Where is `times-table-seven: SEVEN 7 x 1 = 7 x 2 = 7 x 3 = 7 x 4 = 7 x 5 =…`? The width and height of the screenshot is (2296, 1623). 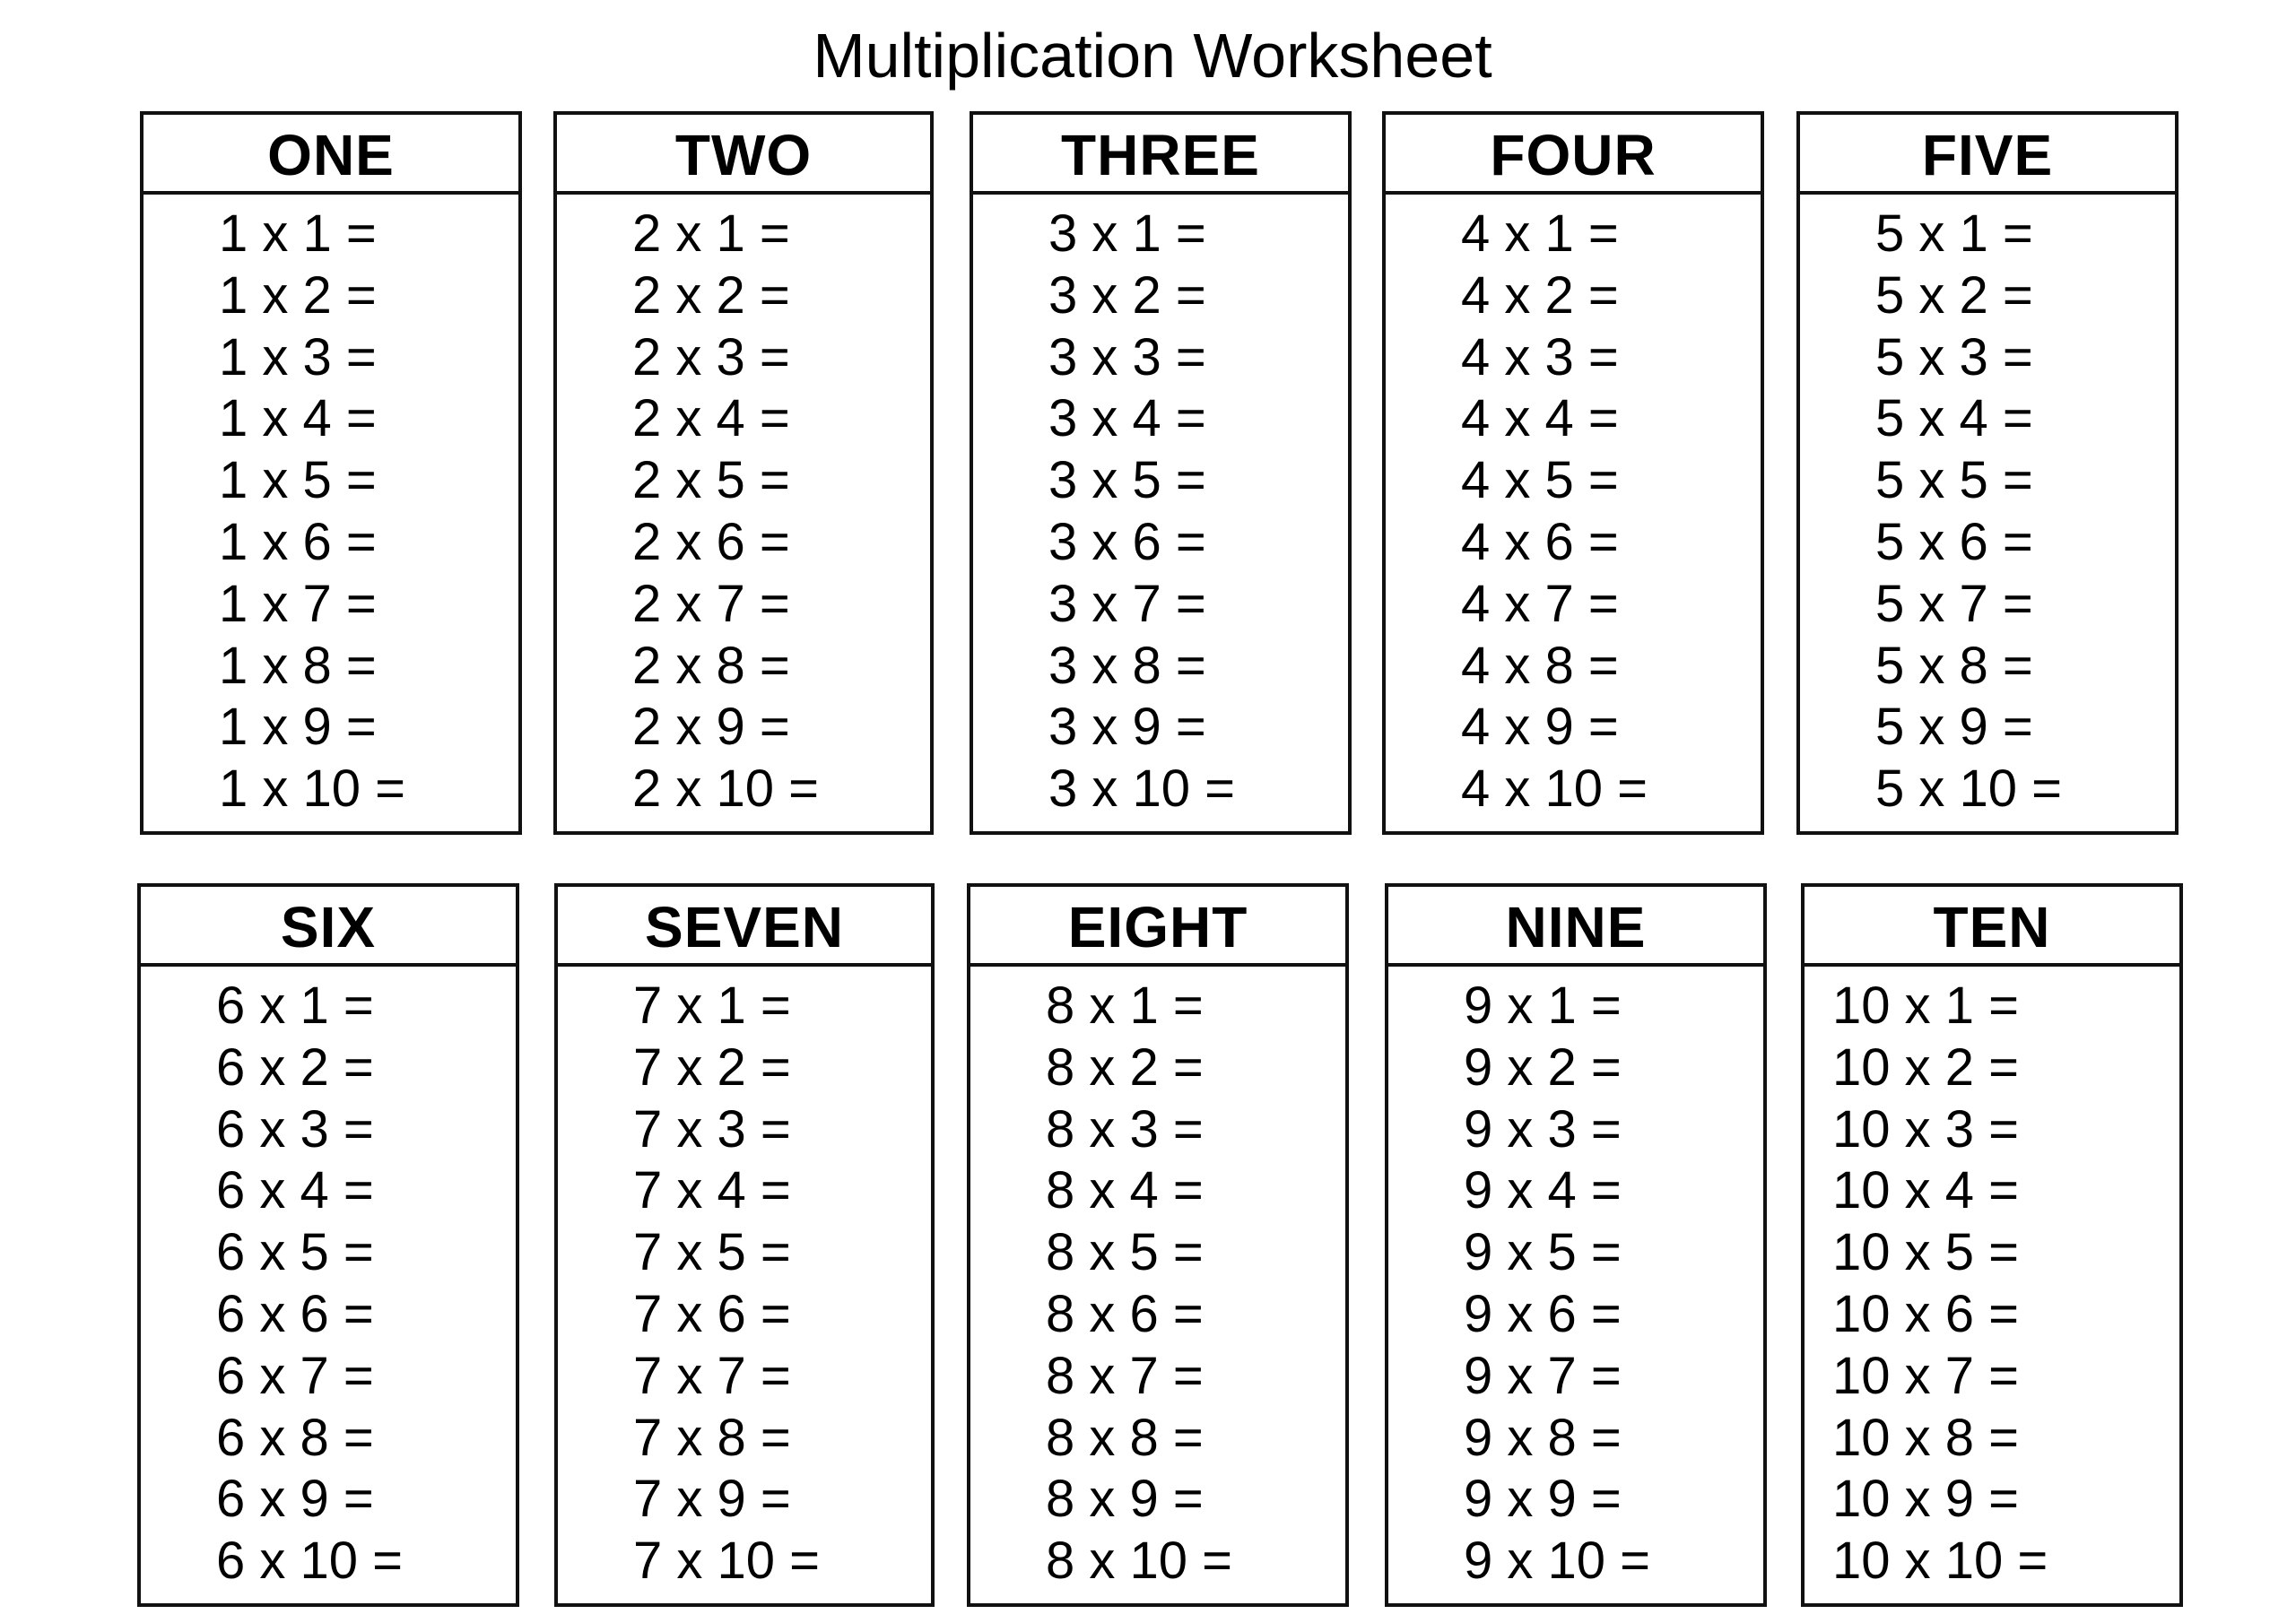 times-table-seven: SEVEN 7 x 1 = 7 x 2 = 7 x 3 = 7 x 4 = 7 x 5 =… is located at coordinates (744, 1245).